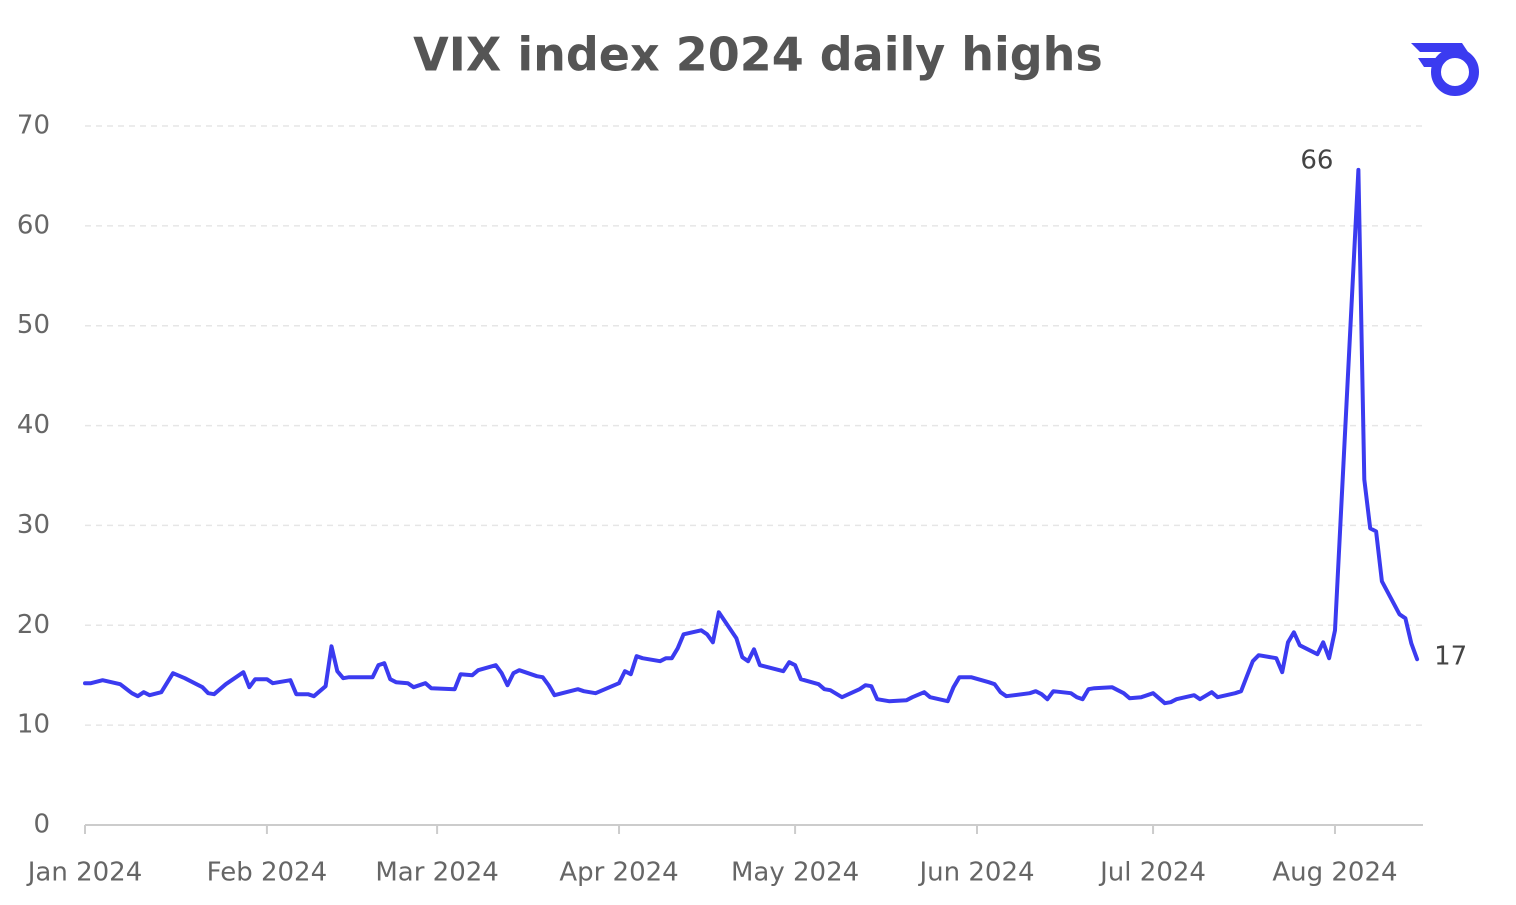 This screenshot has width=1516, height=905. Describe the element at coordinates (33, 725) in the screenshot. I see `y-tick-label: 10` at that location.